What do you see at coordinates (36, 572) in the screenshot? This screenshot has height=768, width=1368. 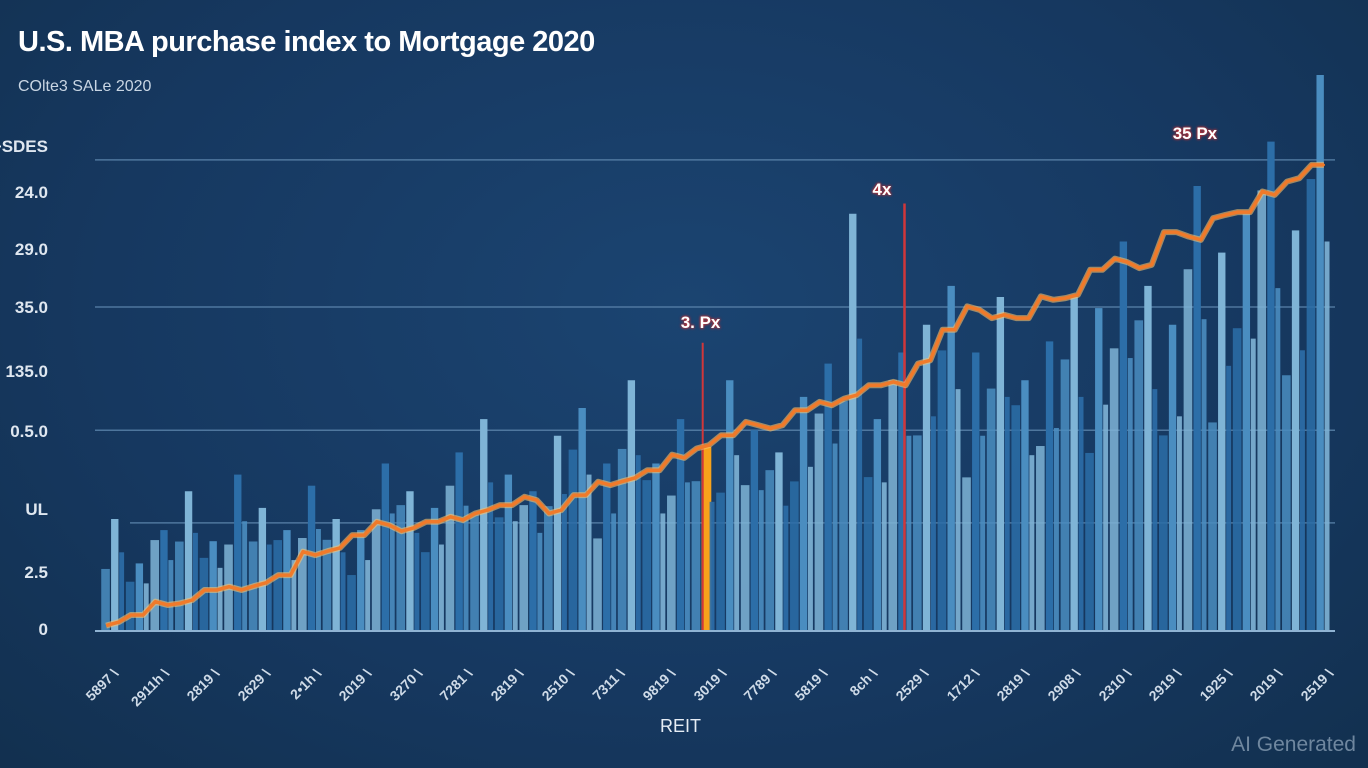 I see `y-tick-label: 2.5` at bounding box center [36, 572].